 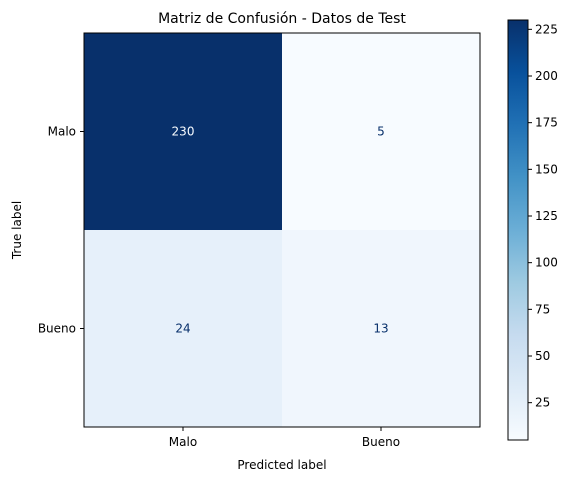 I want to click on x-axis-ticks: Malo Bueno, so click(x=284, y=438).